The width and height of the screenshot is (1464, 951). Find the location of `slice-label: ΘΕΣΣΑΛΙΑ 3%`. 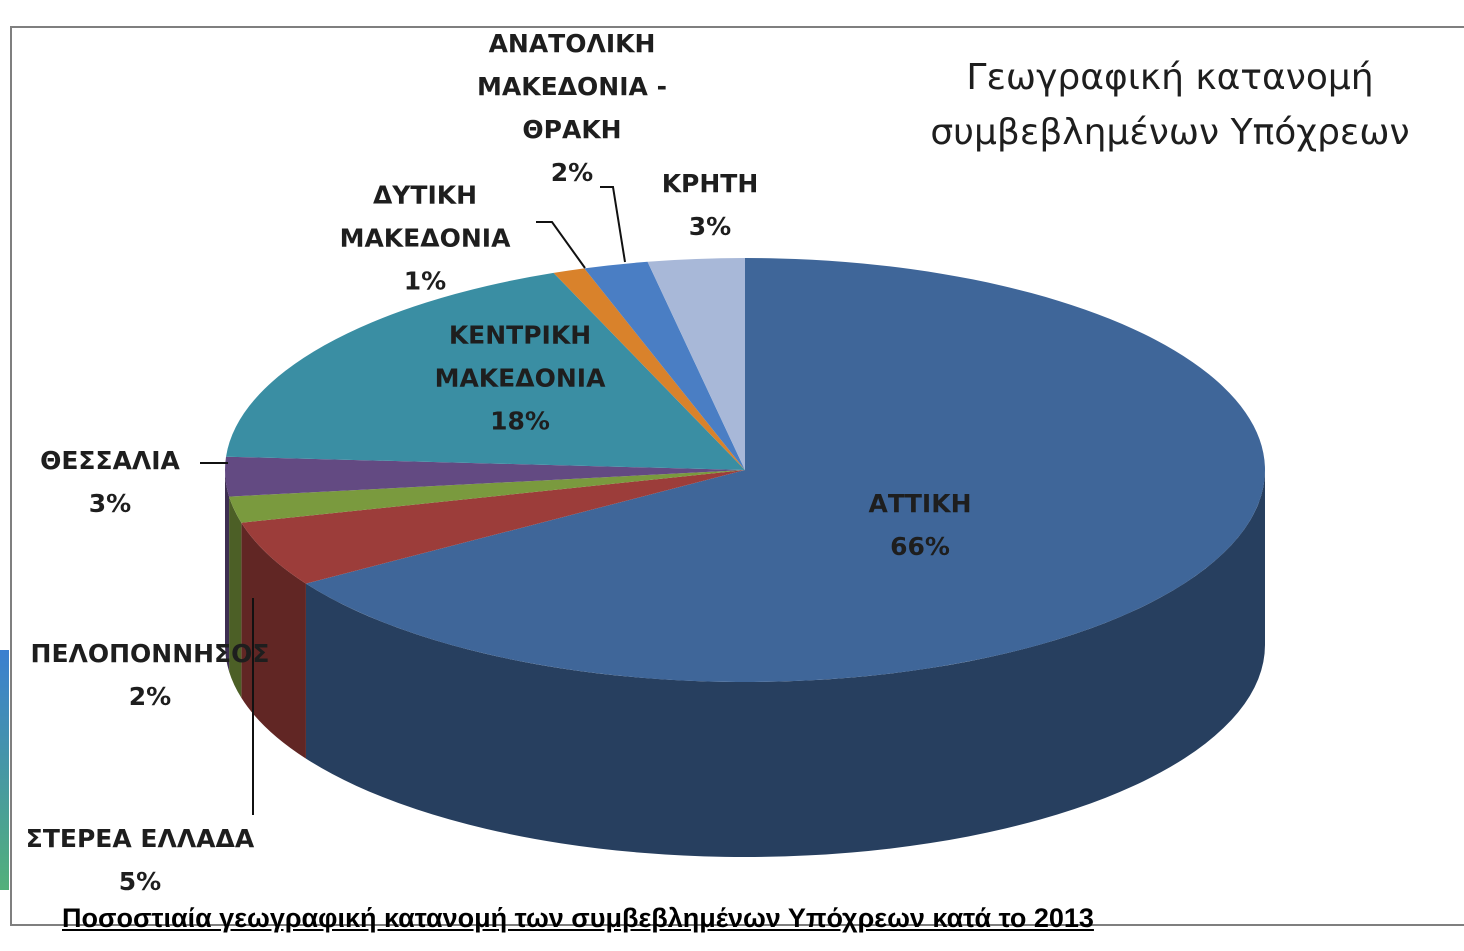

slice-label: ΘΕΣΣΑΛΙΑ 3% is located at coordinates (110, 482).